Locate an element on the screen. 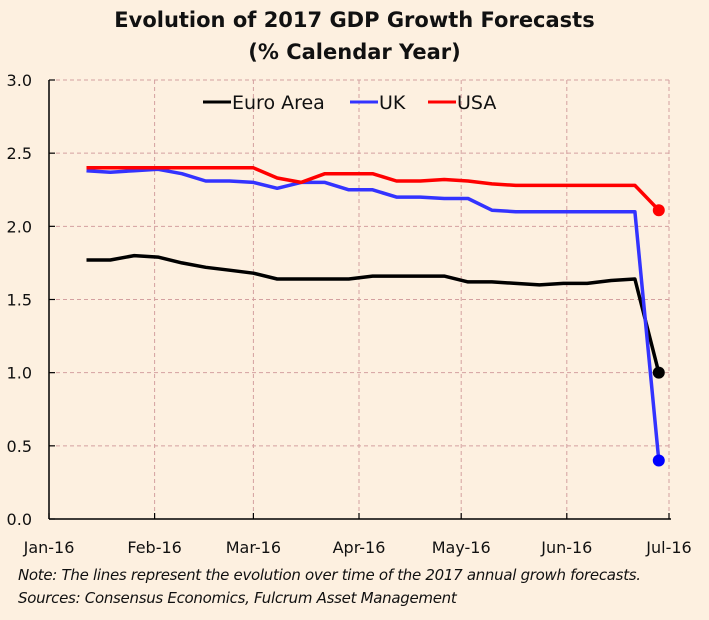  series-end-marker-usa is located at coordinates (658, 210).